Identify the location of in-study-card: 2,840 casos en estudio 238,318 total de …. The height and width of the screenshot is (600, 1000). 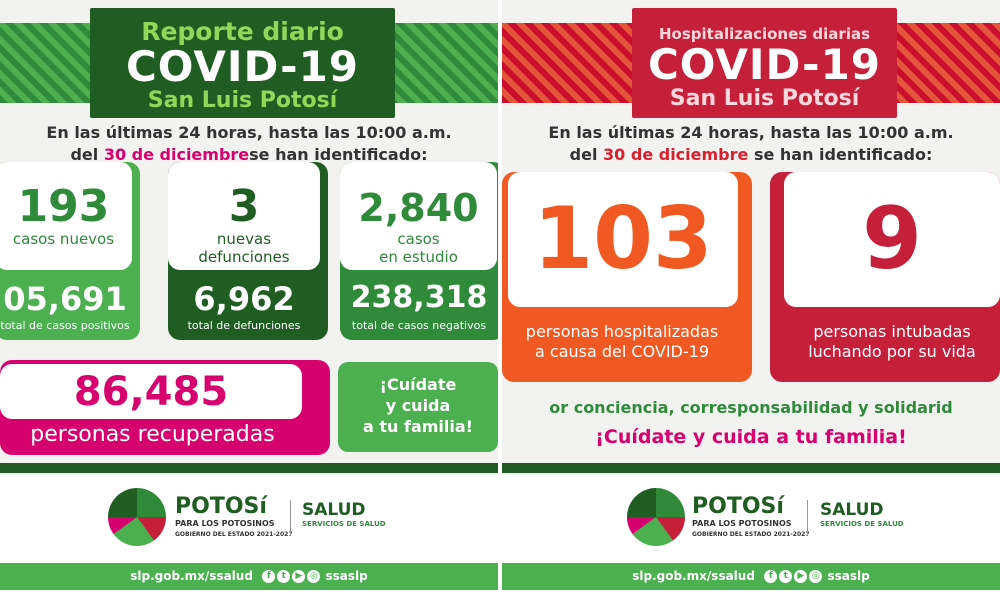
(419, 251).